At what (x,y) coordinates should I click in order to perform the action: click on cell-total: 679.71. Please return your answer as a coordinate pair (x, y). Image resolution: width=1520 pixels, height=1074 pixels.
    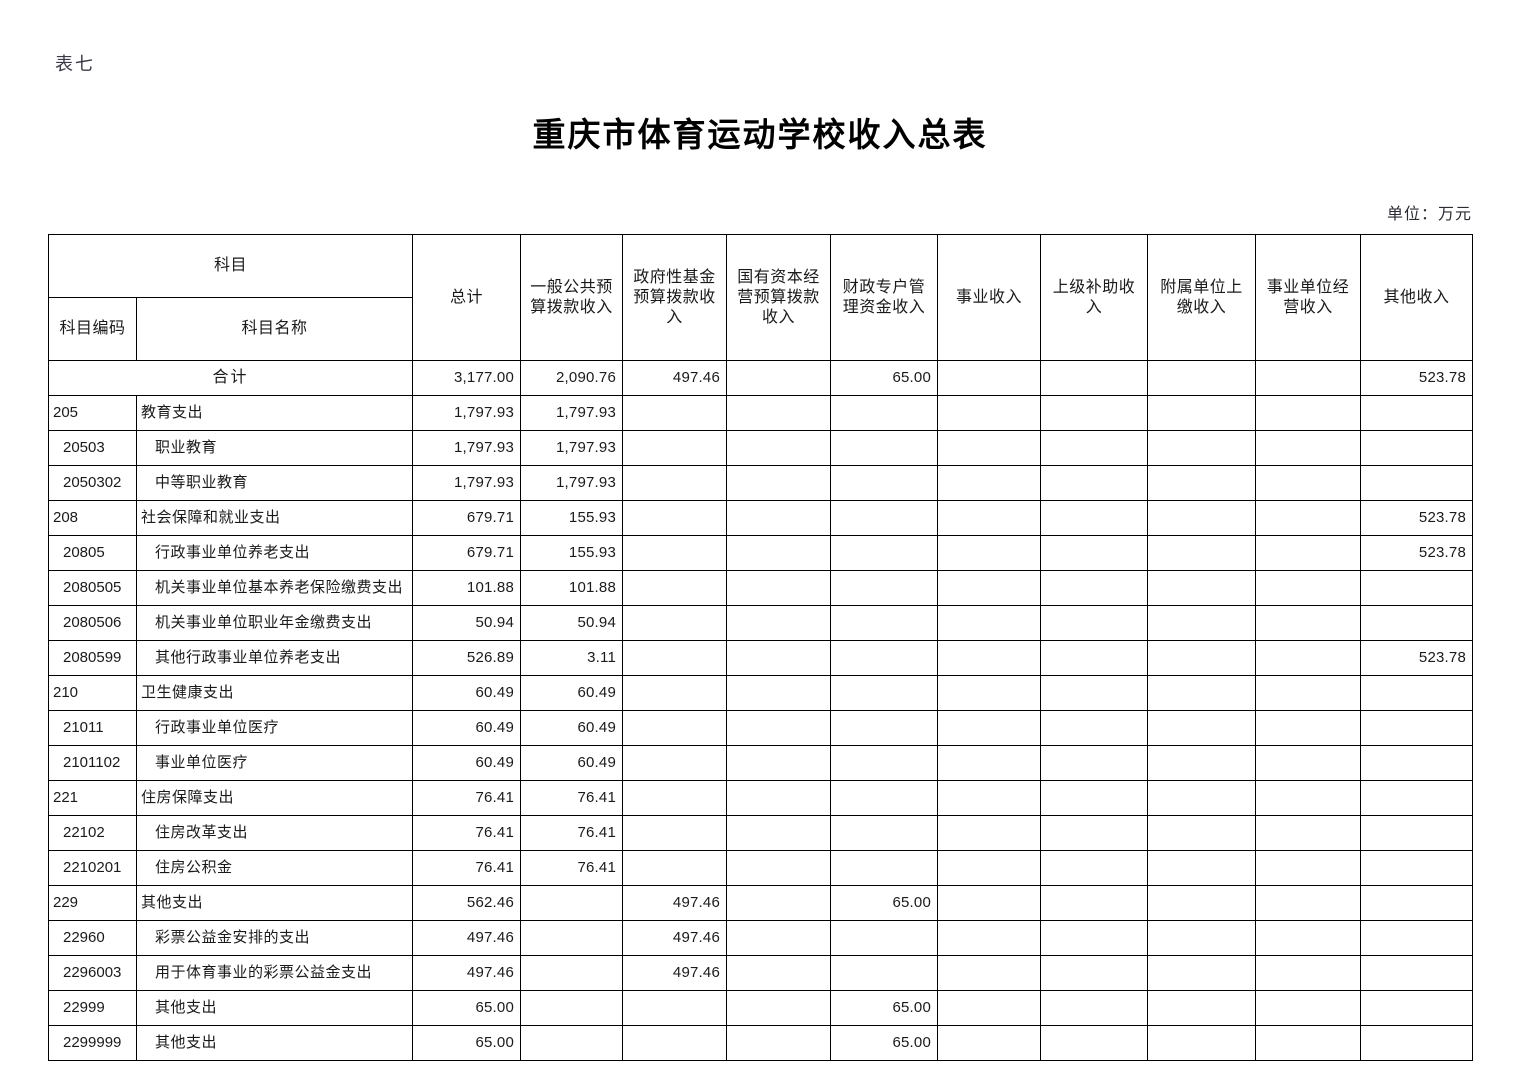
    Looking at the image, I should click on (467, 553).